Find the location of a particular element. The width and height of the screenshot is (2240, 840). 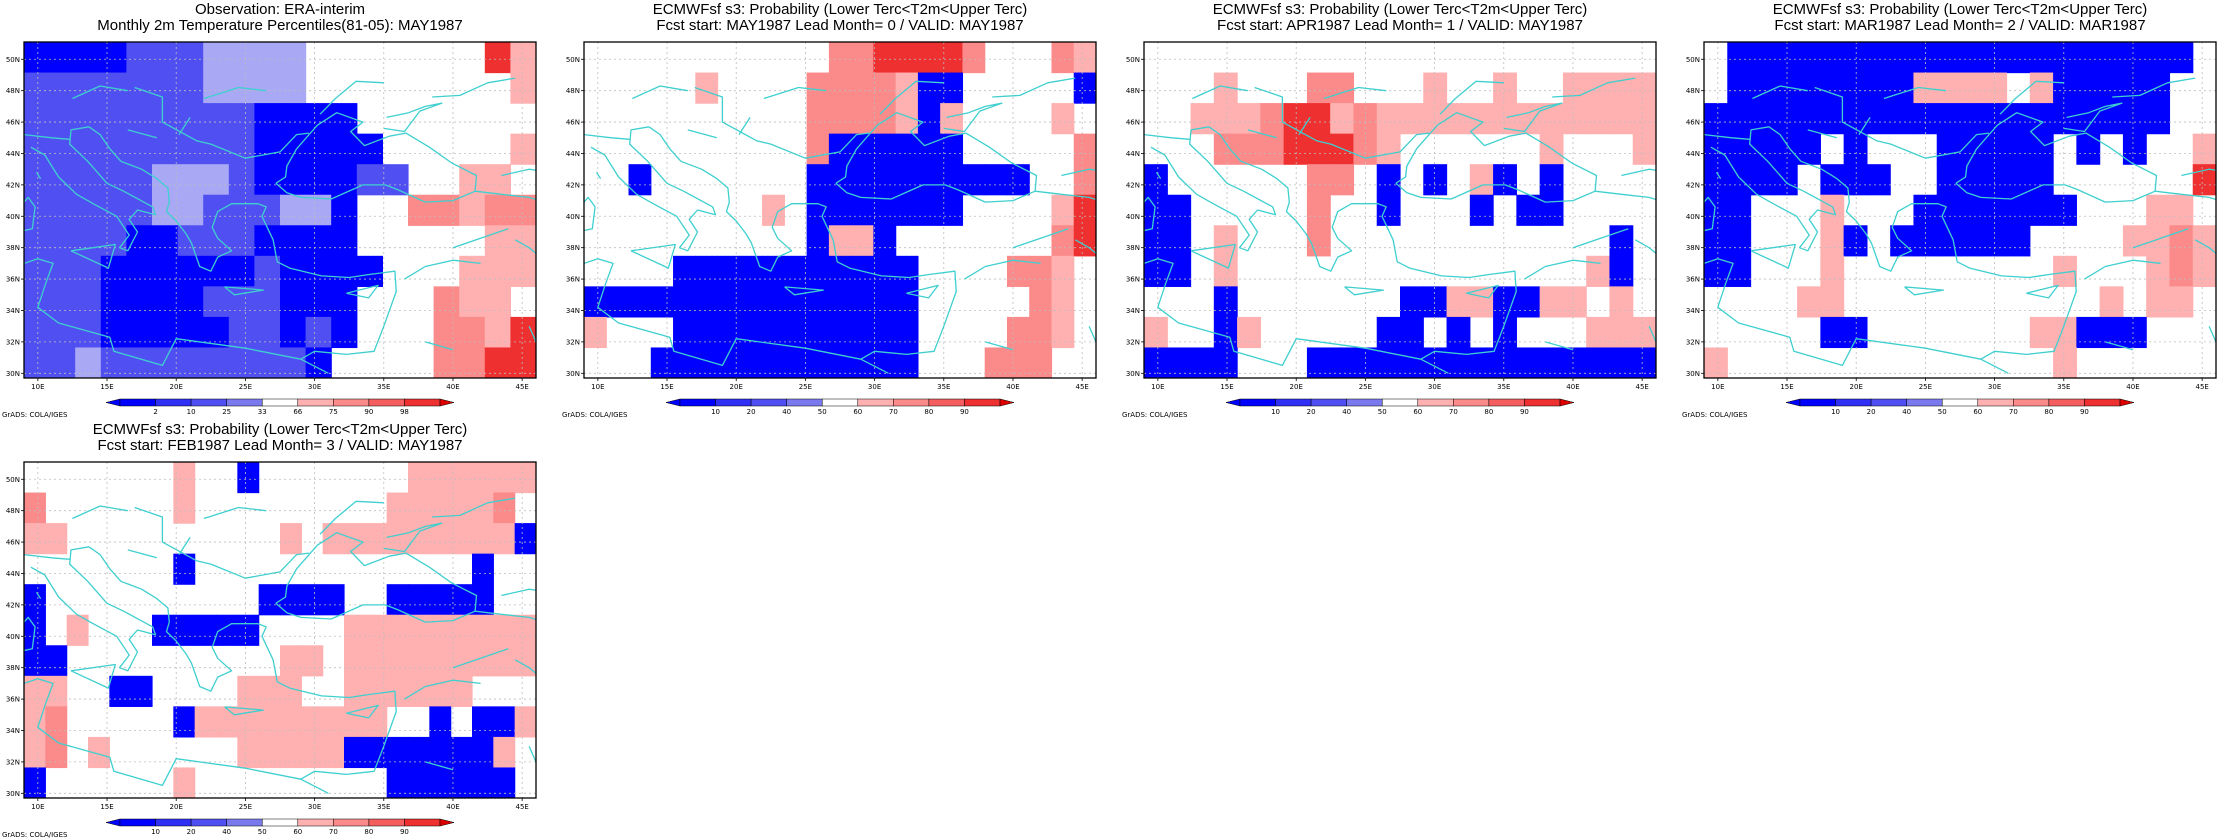

map-frame is located at coordinates (1960, 210).